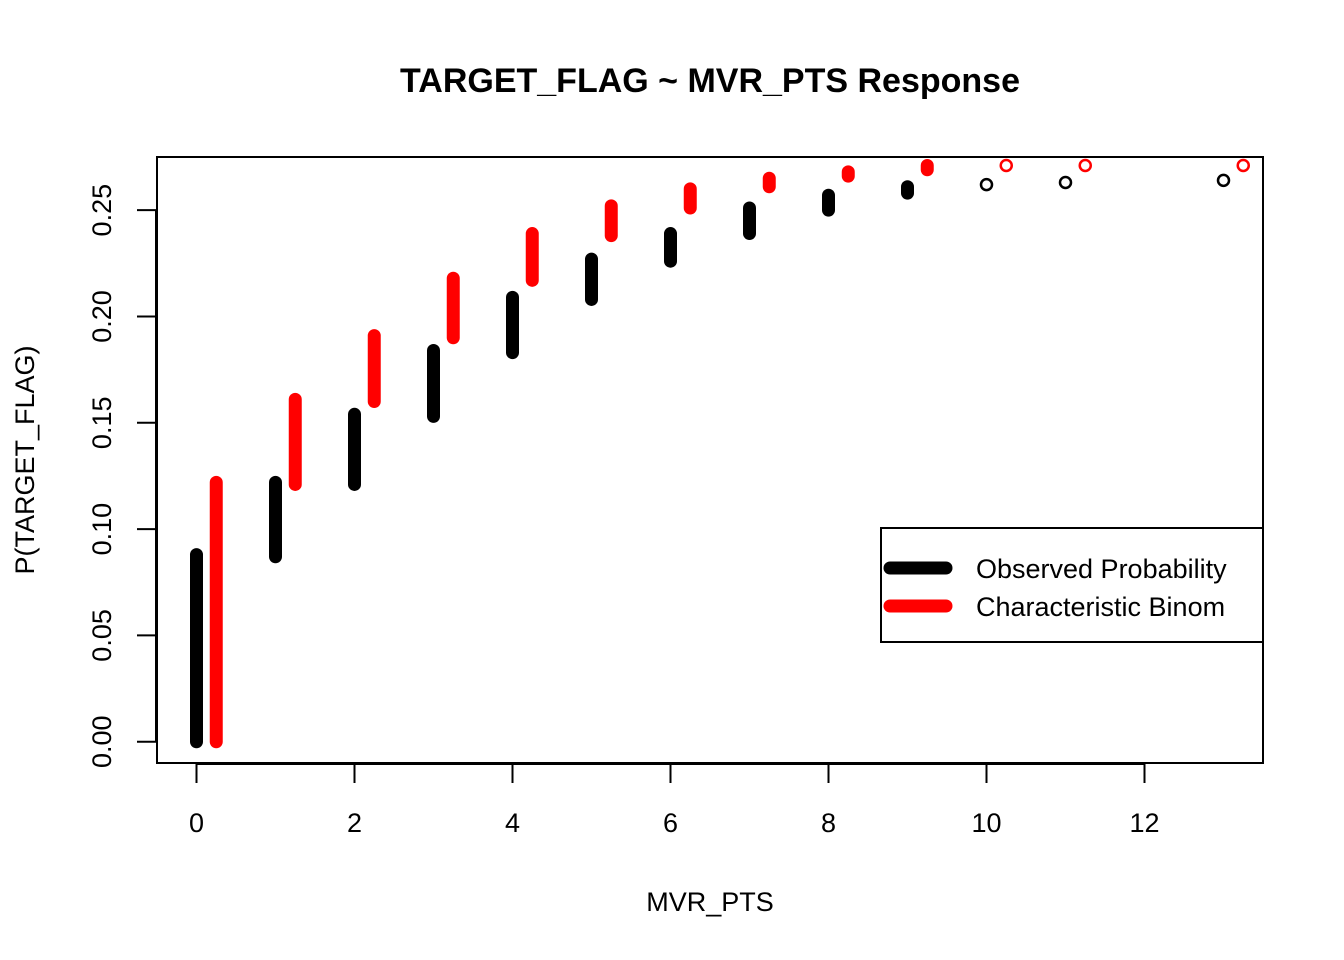 The height and width of the screenshot is (960, 1344). I want to click on y-tick-label: 0.15, so click(102, 423).